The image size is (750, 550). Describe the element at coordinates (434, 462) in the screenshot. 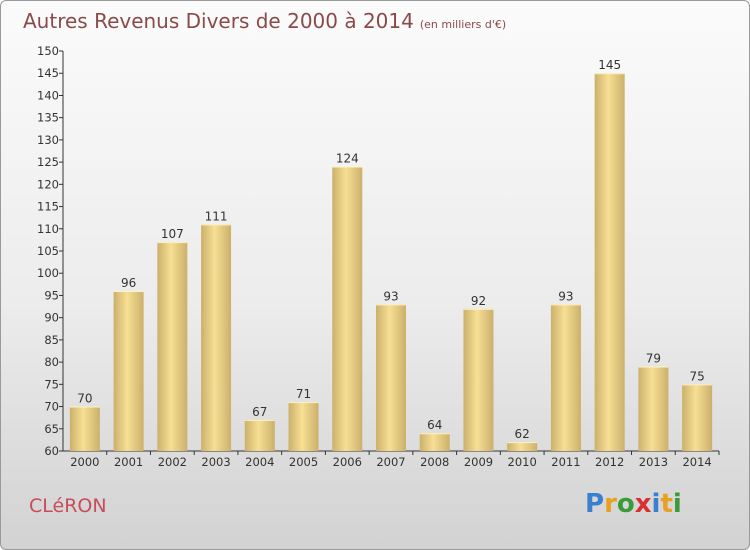

I see `x-tick-label: 2008` at that location.